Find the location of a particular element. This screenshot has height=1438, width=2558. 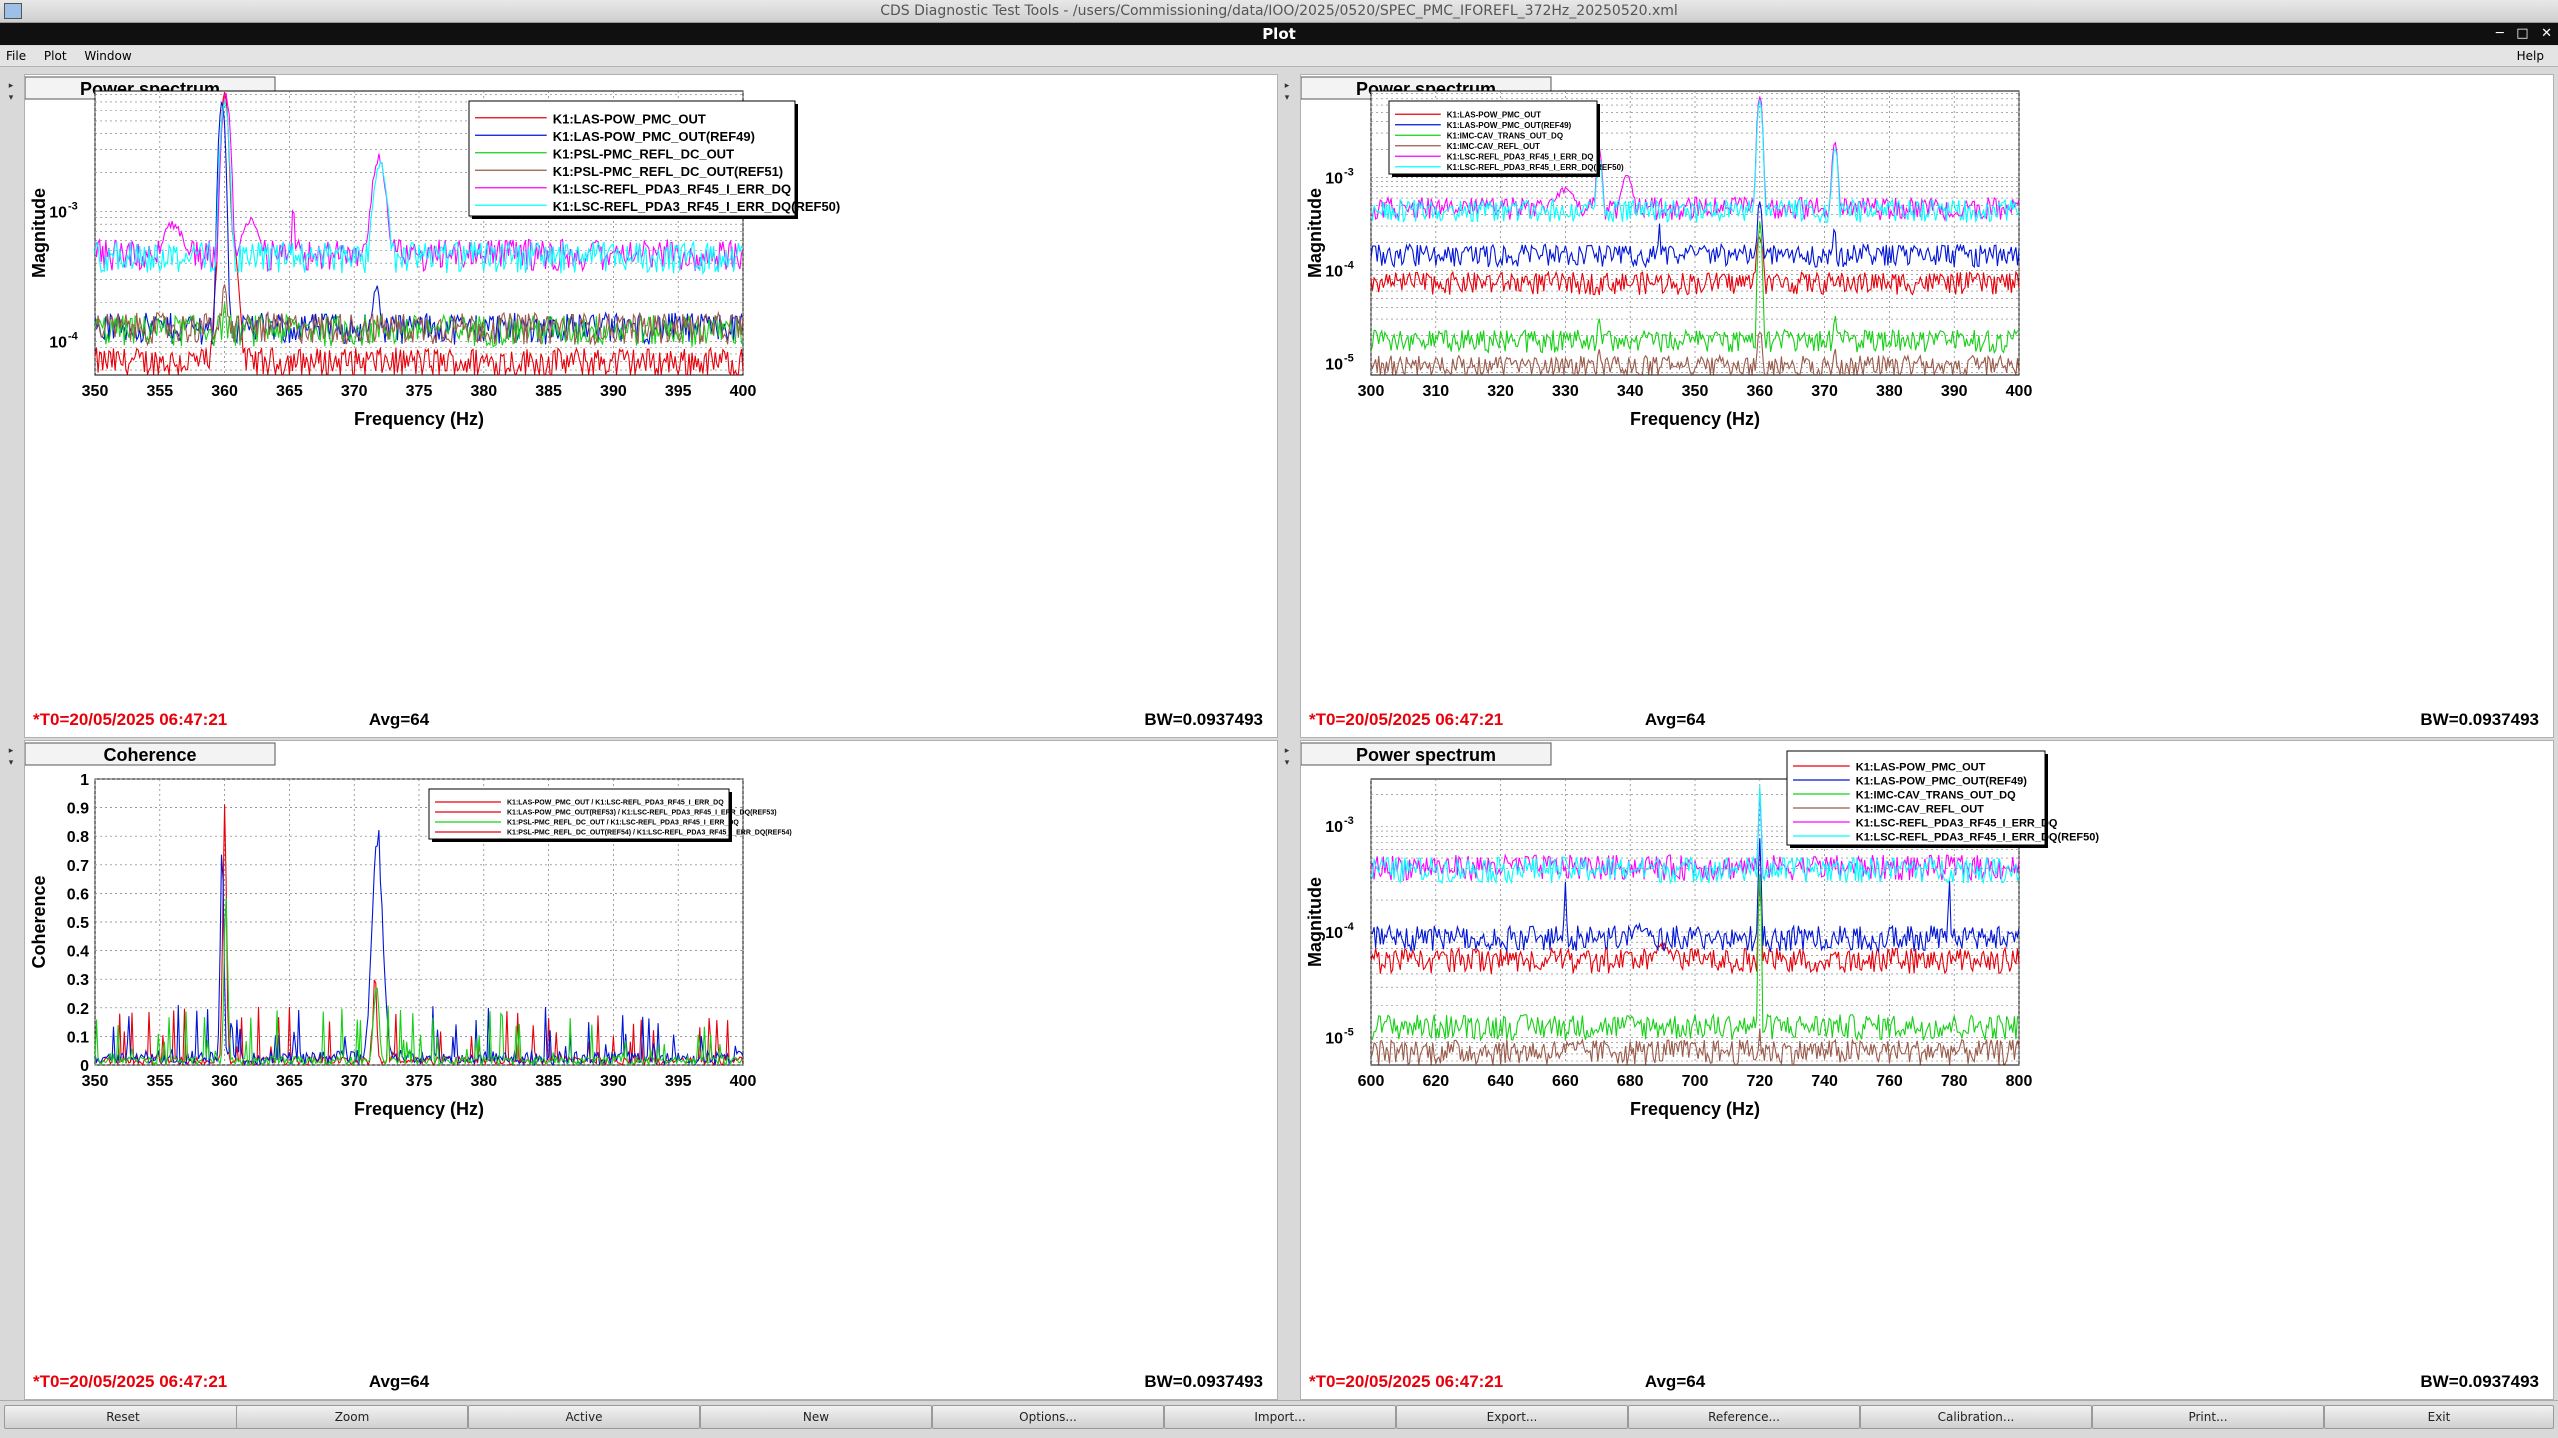

menu-help: Help is located at coordinates (2530, 56).